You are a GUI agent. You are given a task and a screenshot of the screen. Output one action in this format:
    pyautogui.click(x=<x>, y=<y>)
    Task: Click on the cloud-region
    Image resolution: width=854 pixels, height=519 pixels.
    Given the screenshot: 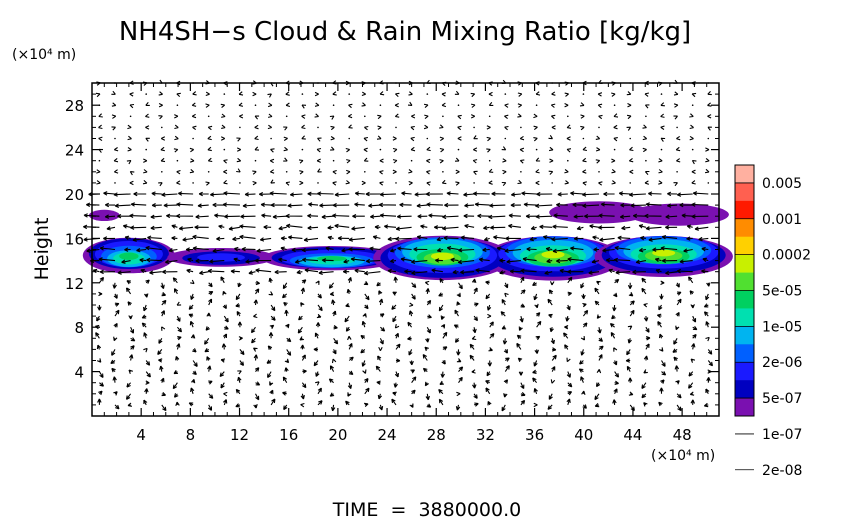 What is the action you would take?
    pyautogui.click(x=663, y=256)
    